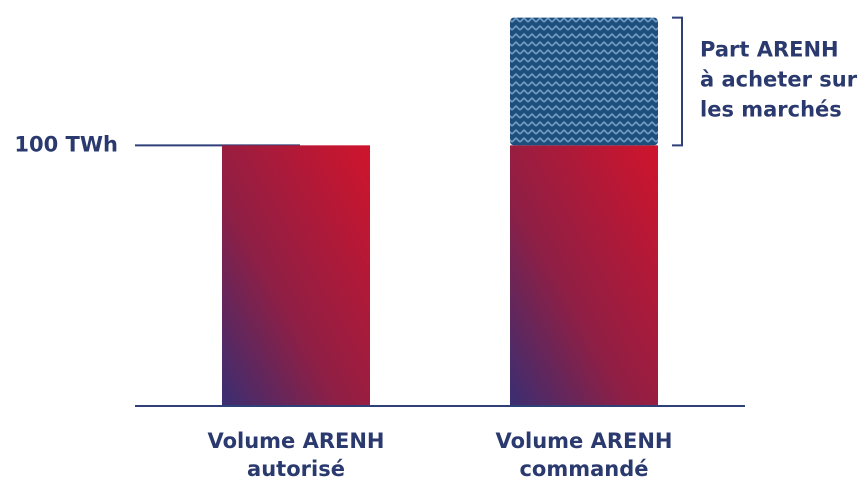  What do you see at coordinates (771, 110) in the screenshot?
I see `annotation-line: les marchés` at bounding box center [771, 110].